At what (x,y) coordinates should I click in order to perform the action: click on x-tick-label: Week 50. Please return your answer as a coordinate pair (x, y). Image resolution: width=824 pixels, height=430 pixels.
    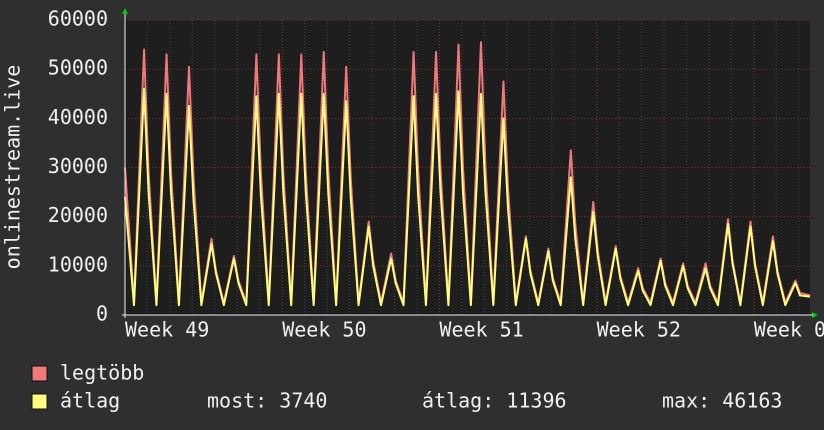
    Looking at the image, I should click on (324, 330).